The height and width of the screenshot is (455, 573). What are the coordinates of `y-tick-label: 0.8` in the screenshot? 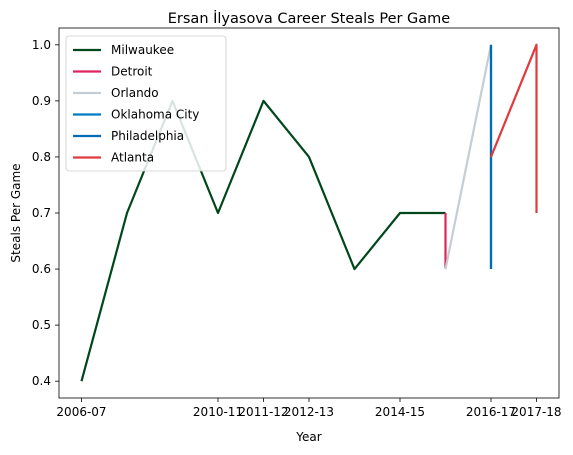 It's located at (41, 157).